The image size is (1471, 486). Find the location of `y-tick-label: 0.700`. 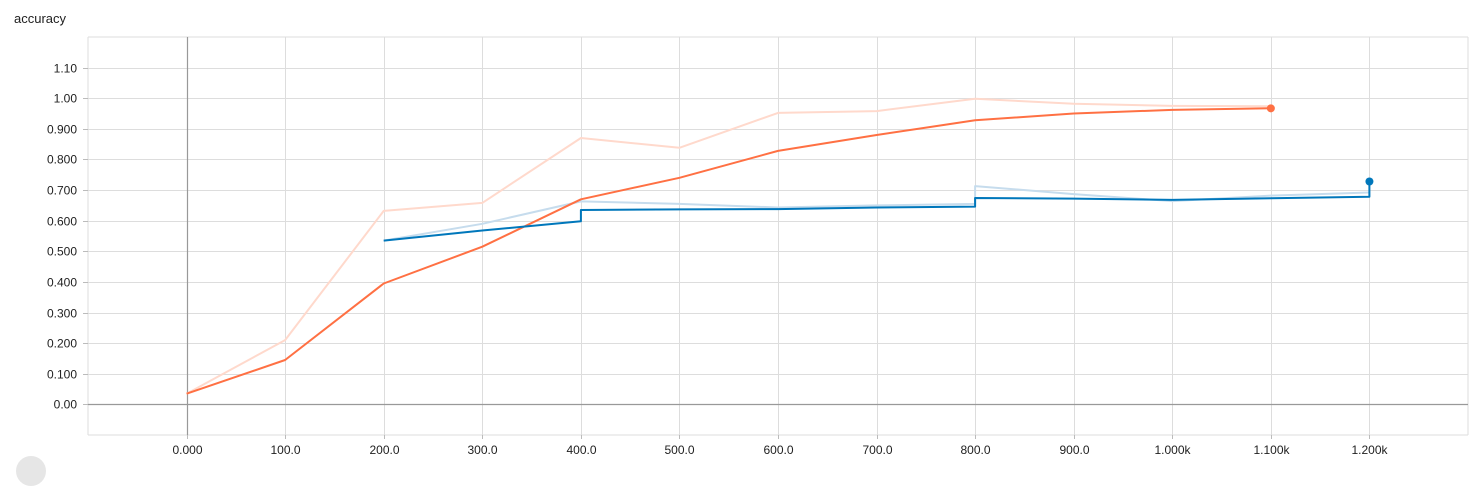

y-tick-label: 0.700 is located at coordinates (62, 191).